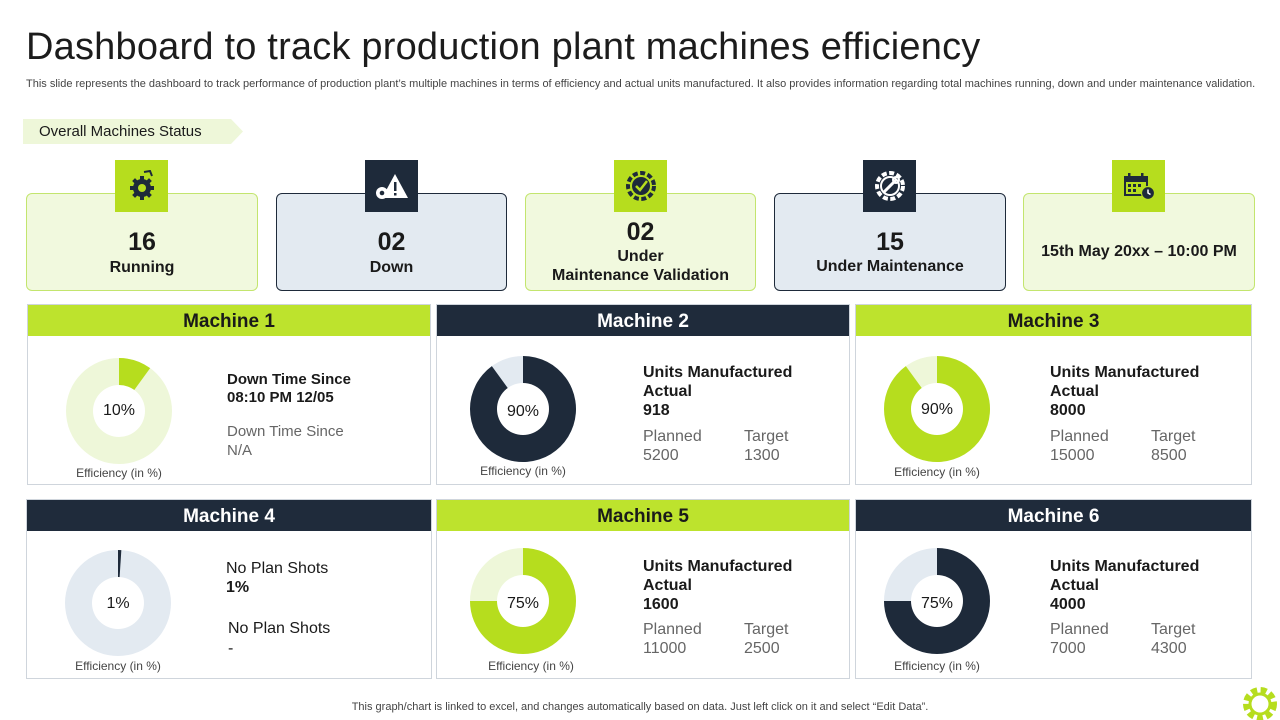 The height and width of the screenshot is (720, 1280). I want to click on machine-5-efficiency-label: Efficiency (in %), so click(531, 666).